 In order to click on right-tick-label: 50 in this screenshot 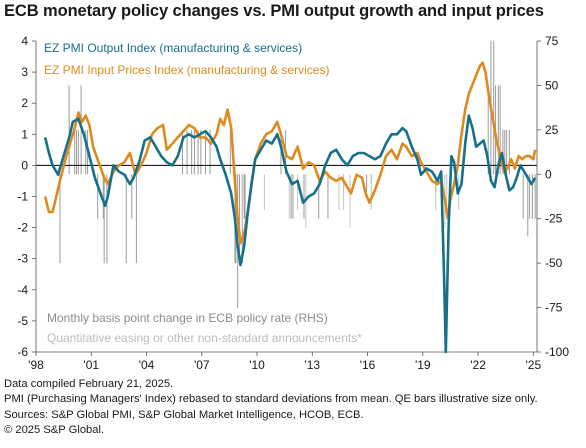, I will do `click(552, 85)`.